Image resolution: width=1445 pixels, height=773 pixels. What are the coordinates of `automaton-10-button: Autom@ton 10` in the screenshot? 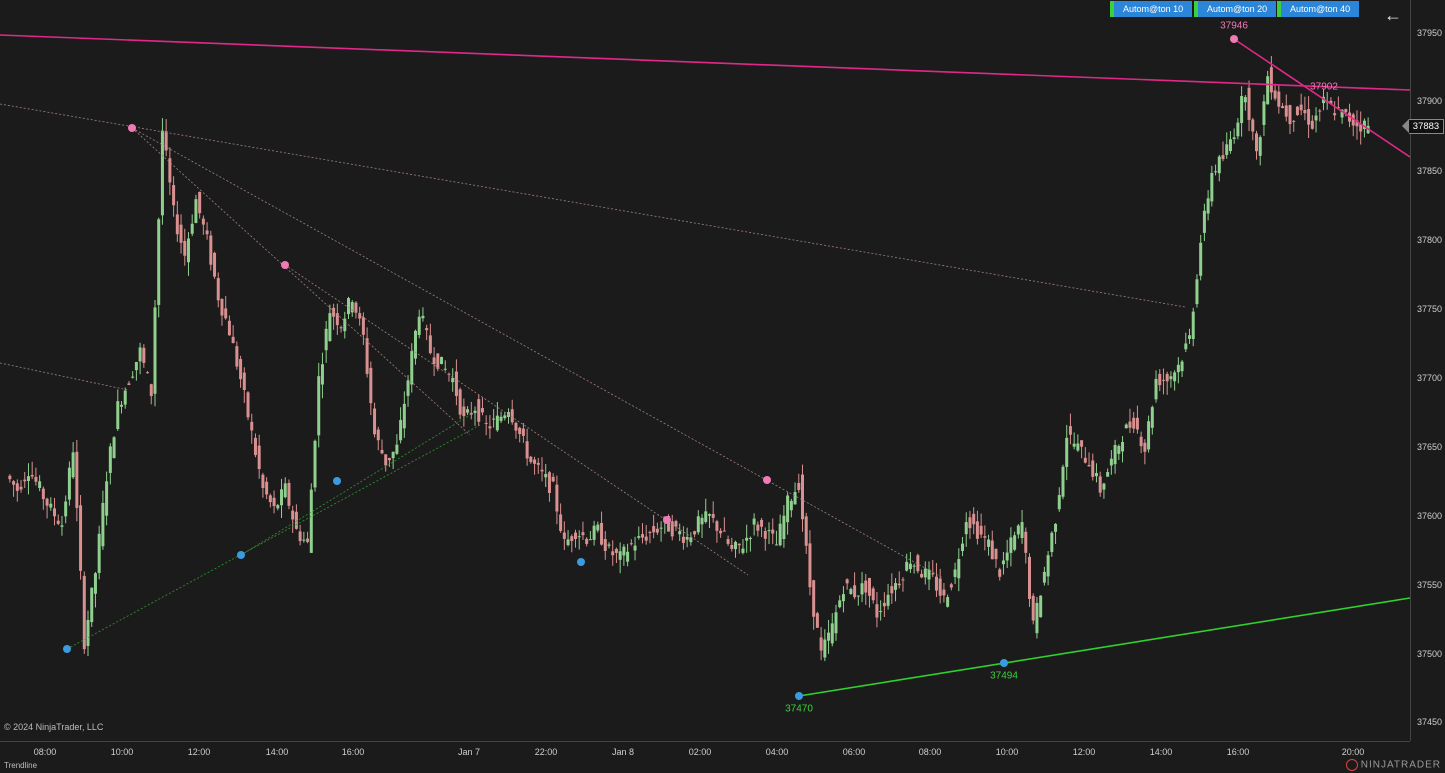 It's located at (1151, 9).